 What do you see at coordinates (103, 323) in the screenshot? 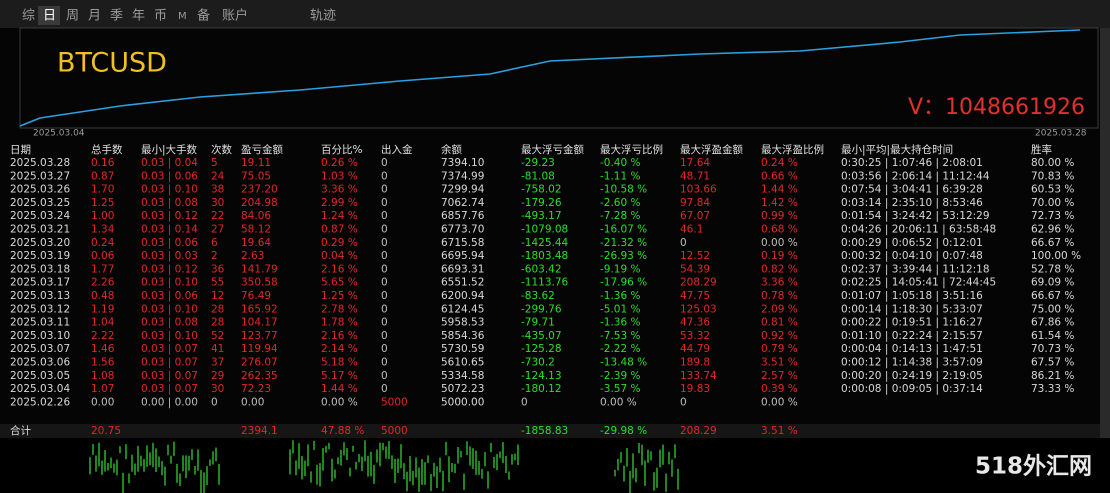
I see `table-cell: 1.04` at bounding box center [103, 323].